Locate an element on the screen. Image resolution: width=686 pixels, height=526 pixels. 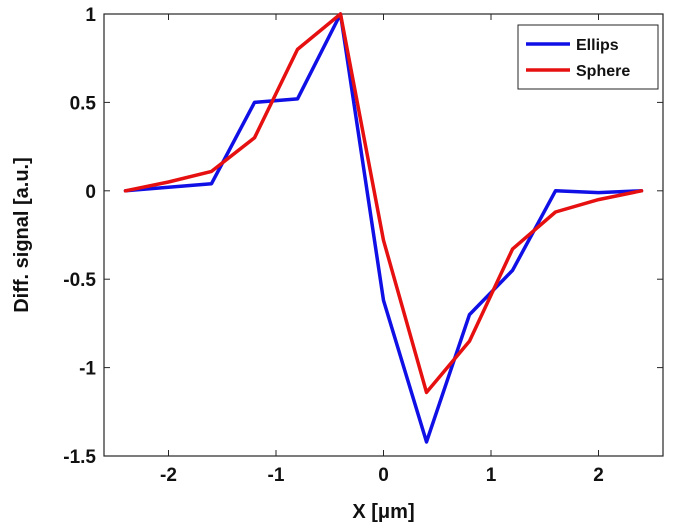
y-tick-label: 0 is located at coordinates (90, 192).